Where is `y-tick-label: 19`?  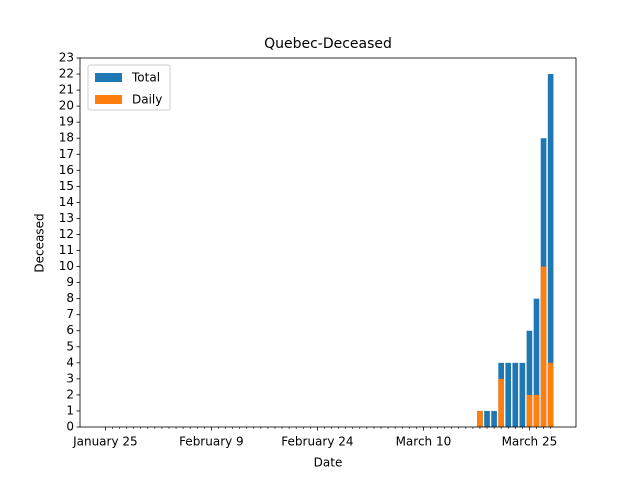 y-tick-label: 19 is located at coordinates (66, 122).